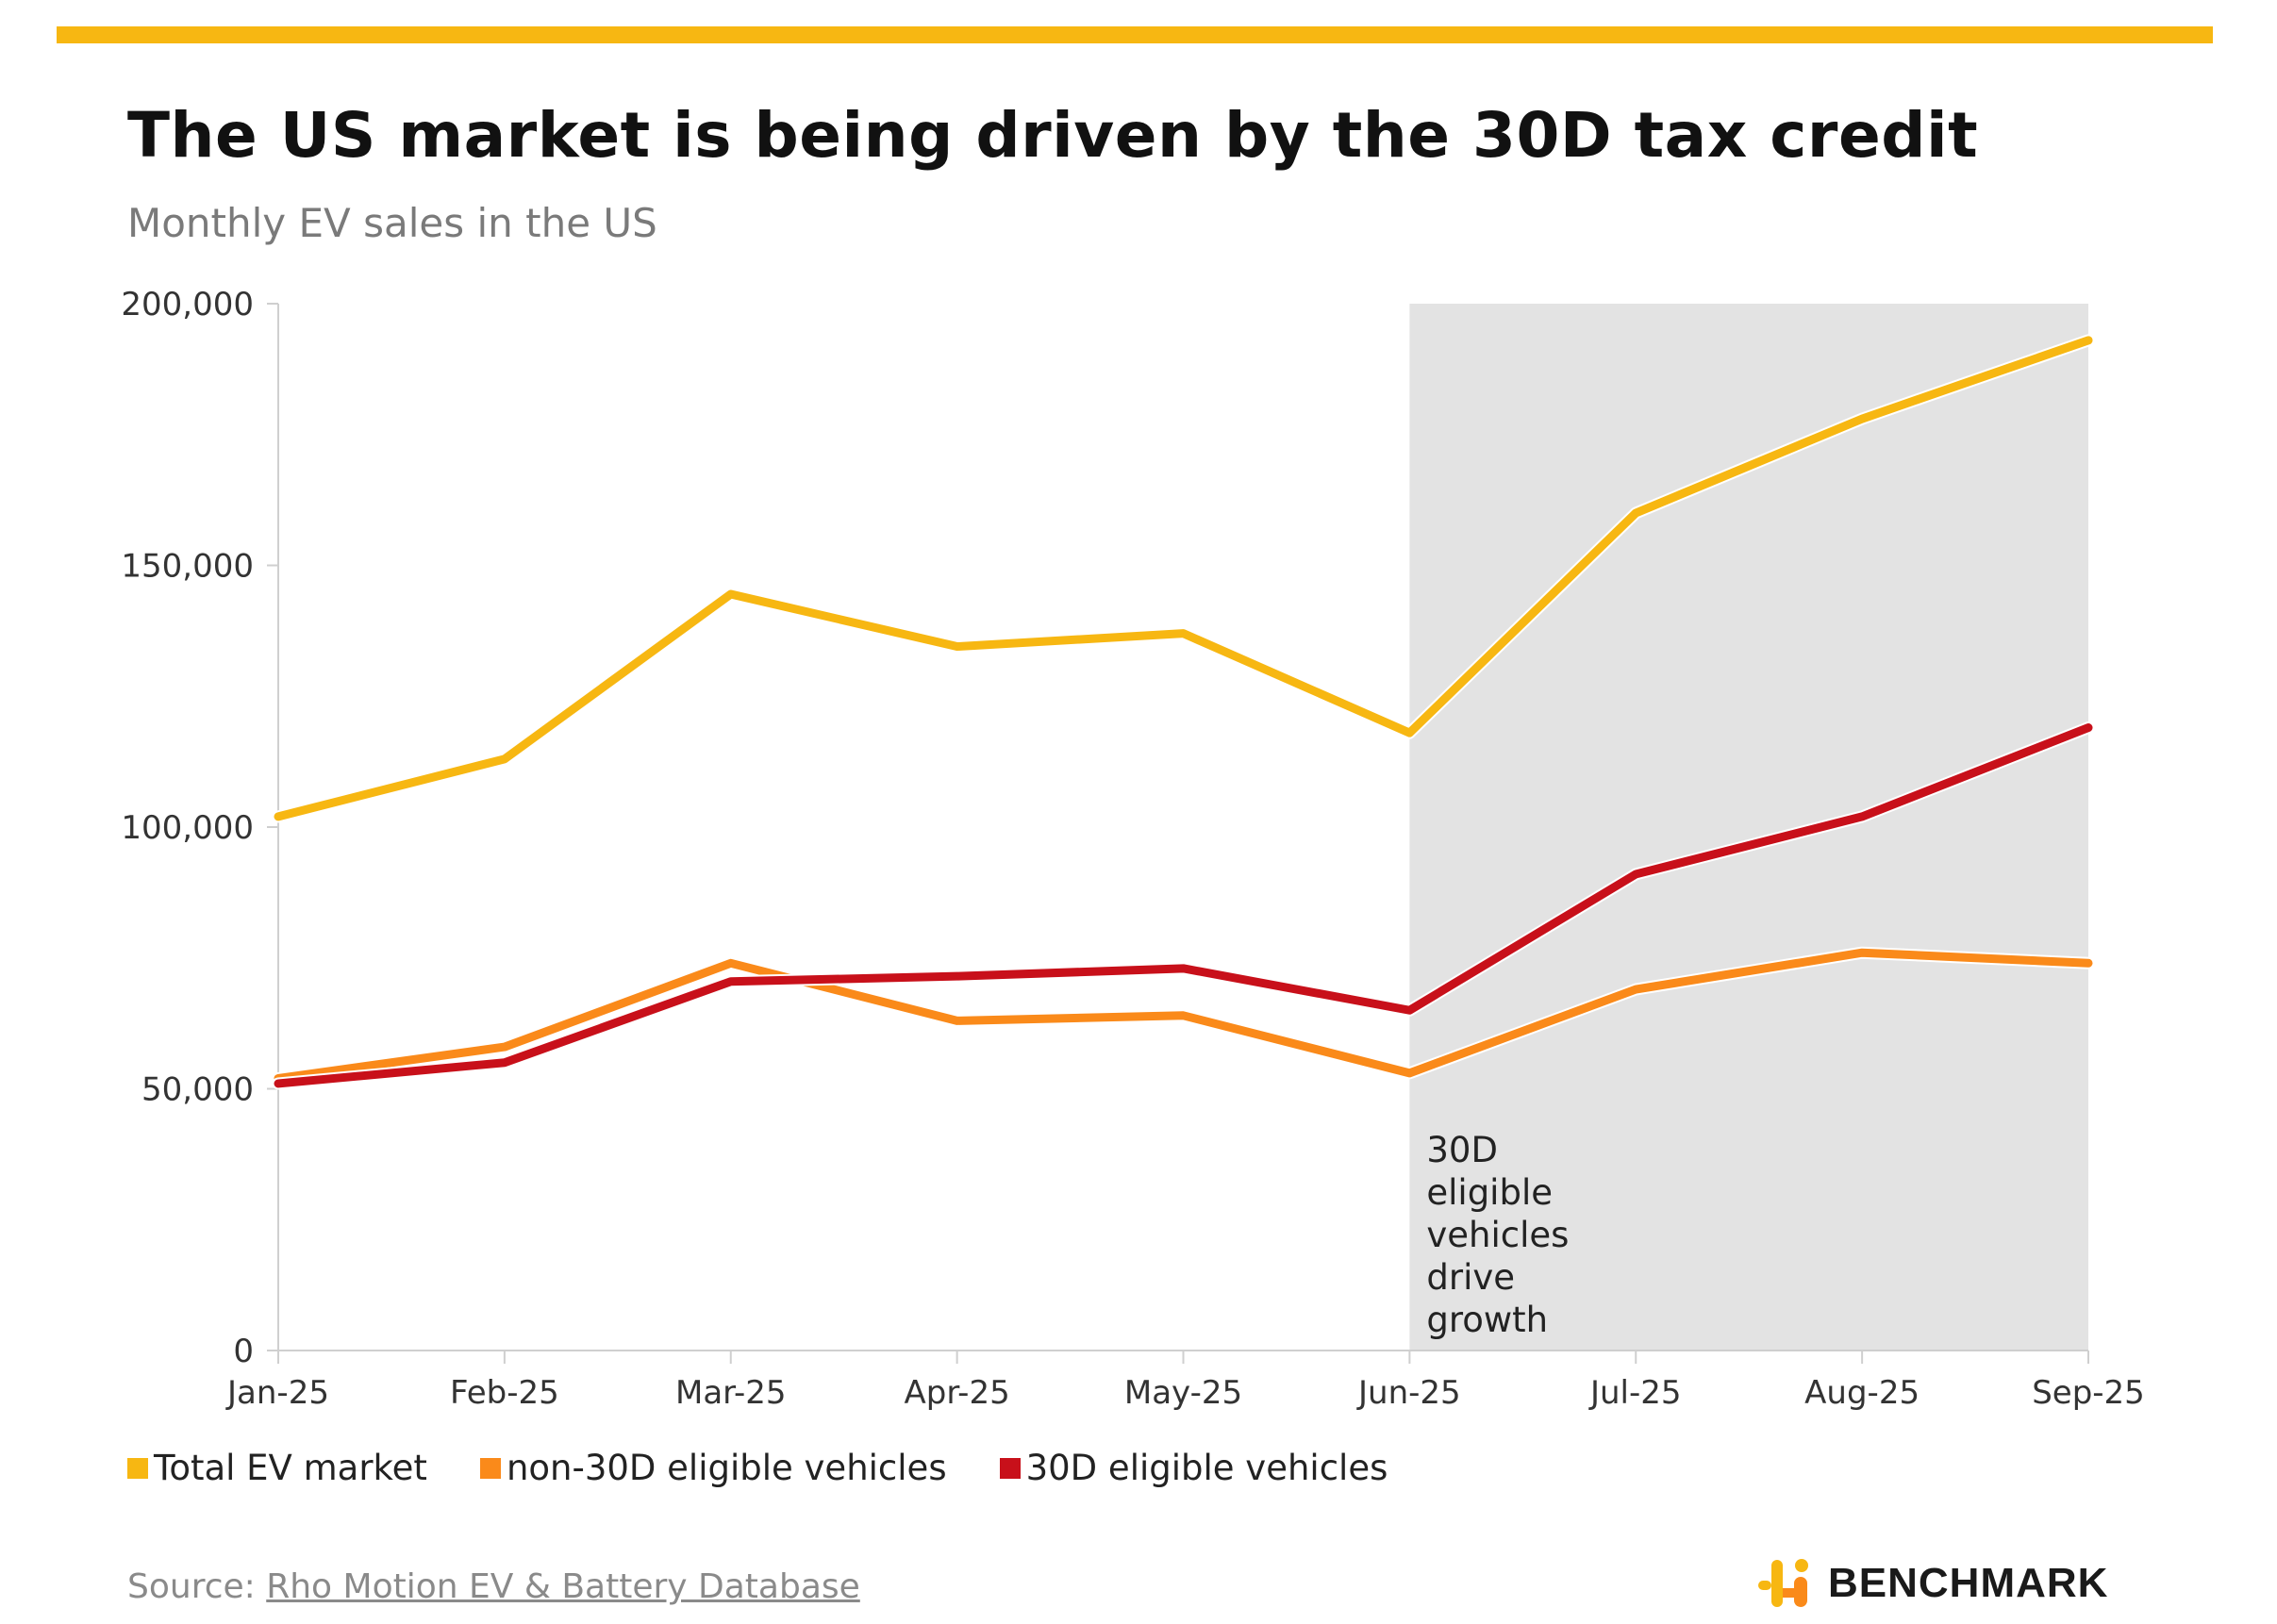 The height and width of the screenshot is (1624, 2277). Describe the element at coordinates (243, 1351) in the screenshot. I see `y-tick-label: 0` at that location.